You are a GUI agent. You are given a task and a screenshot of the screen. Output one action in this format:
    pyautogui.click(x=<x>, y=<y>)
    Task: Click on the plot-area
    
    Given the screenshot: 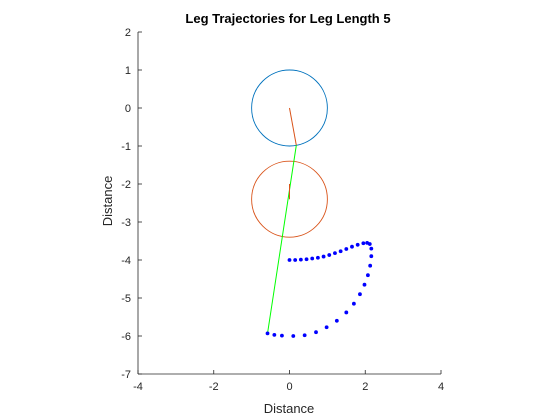 What is the action you would take?
    pyautogui.click(x=312, y=203)
    